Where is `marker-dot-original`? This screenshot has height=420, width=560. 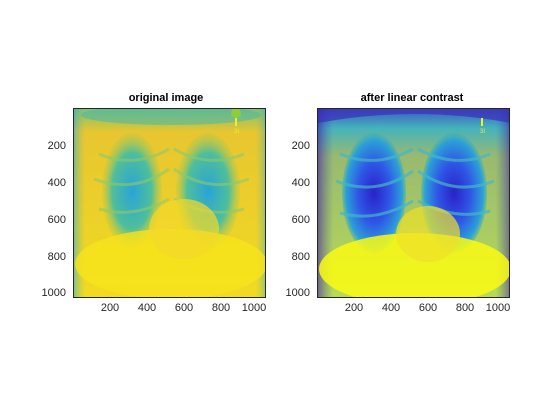 marker-dot-original is located at coordinates (236, 113).